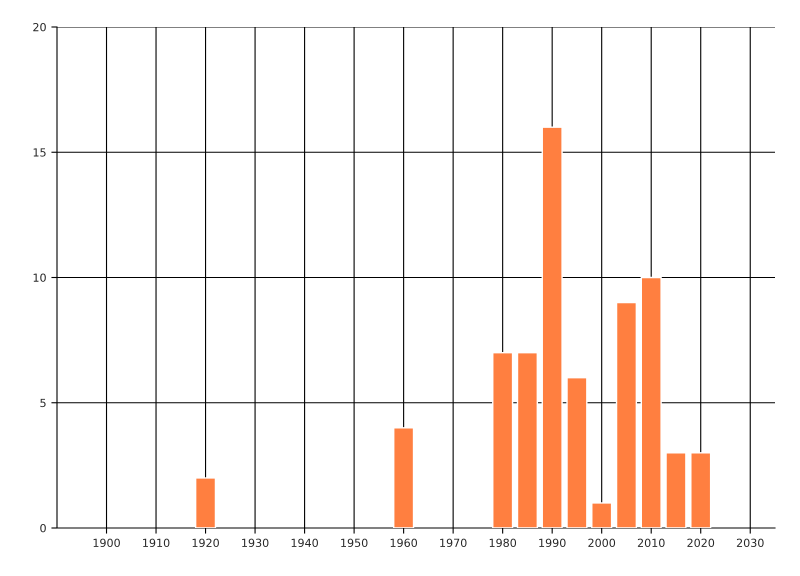 The image size is (800, 576). I want to click on x-tick-label: 1930, so click(255, 543).